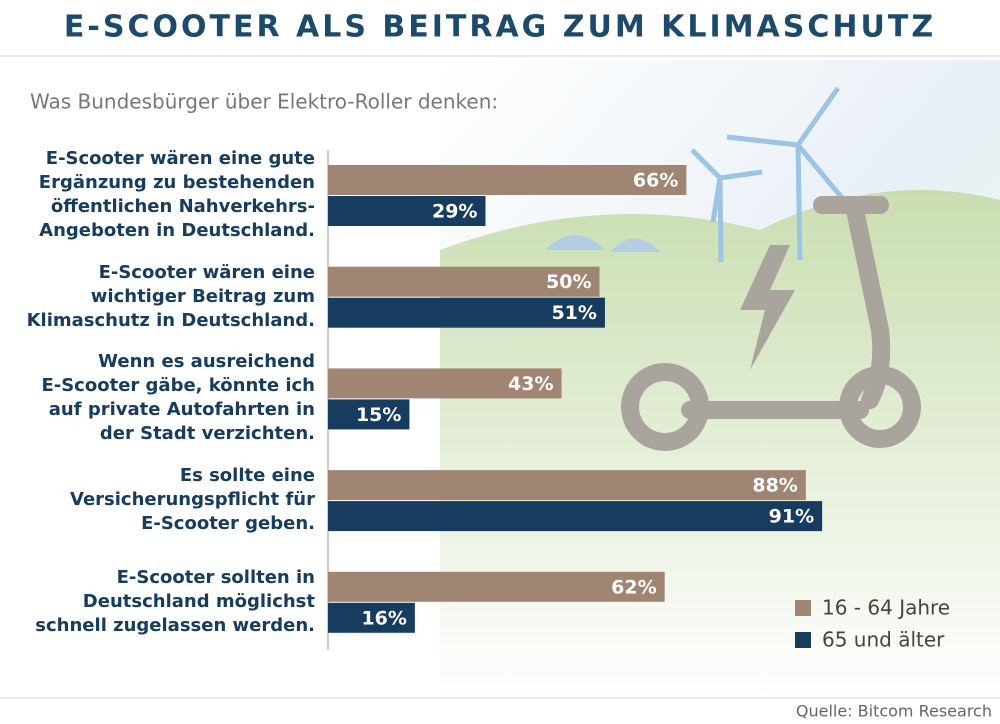  Describe the element at coordinates (602, 243) in the screenshot. I see `biogas` at that location.